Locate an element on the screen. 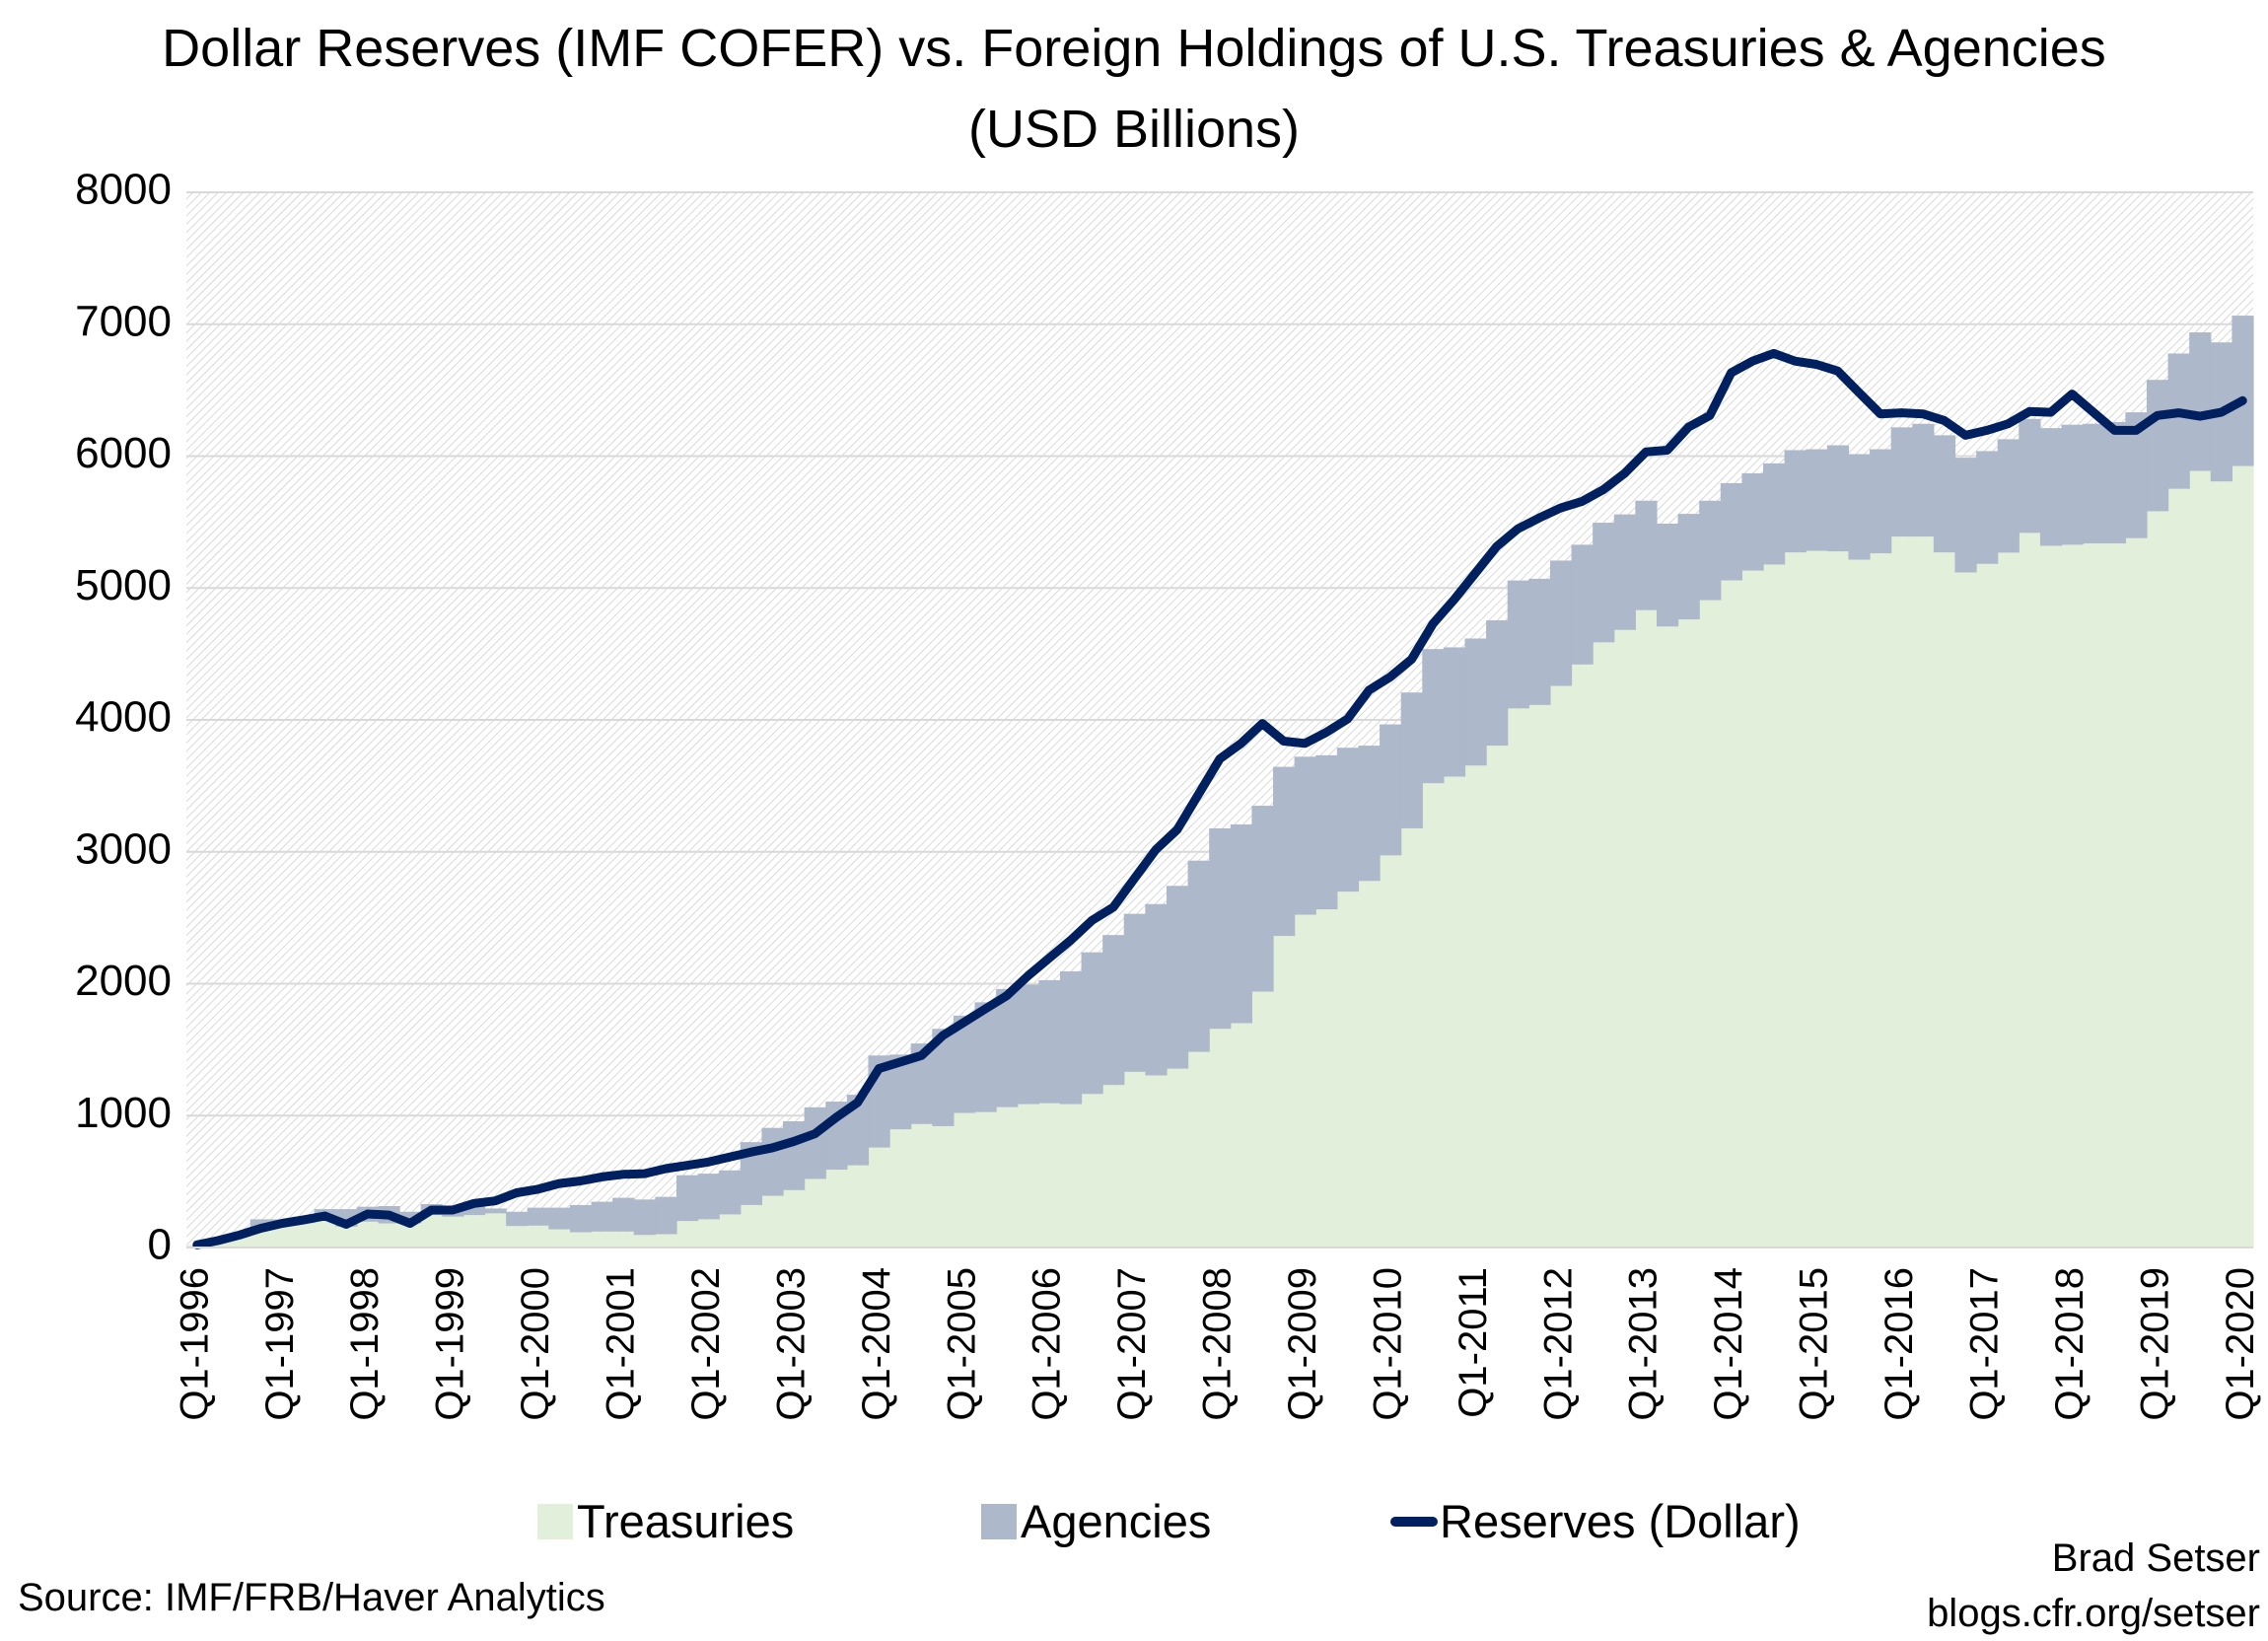  credit-author: Brad Setser is located at coordinates (2155, 1558).